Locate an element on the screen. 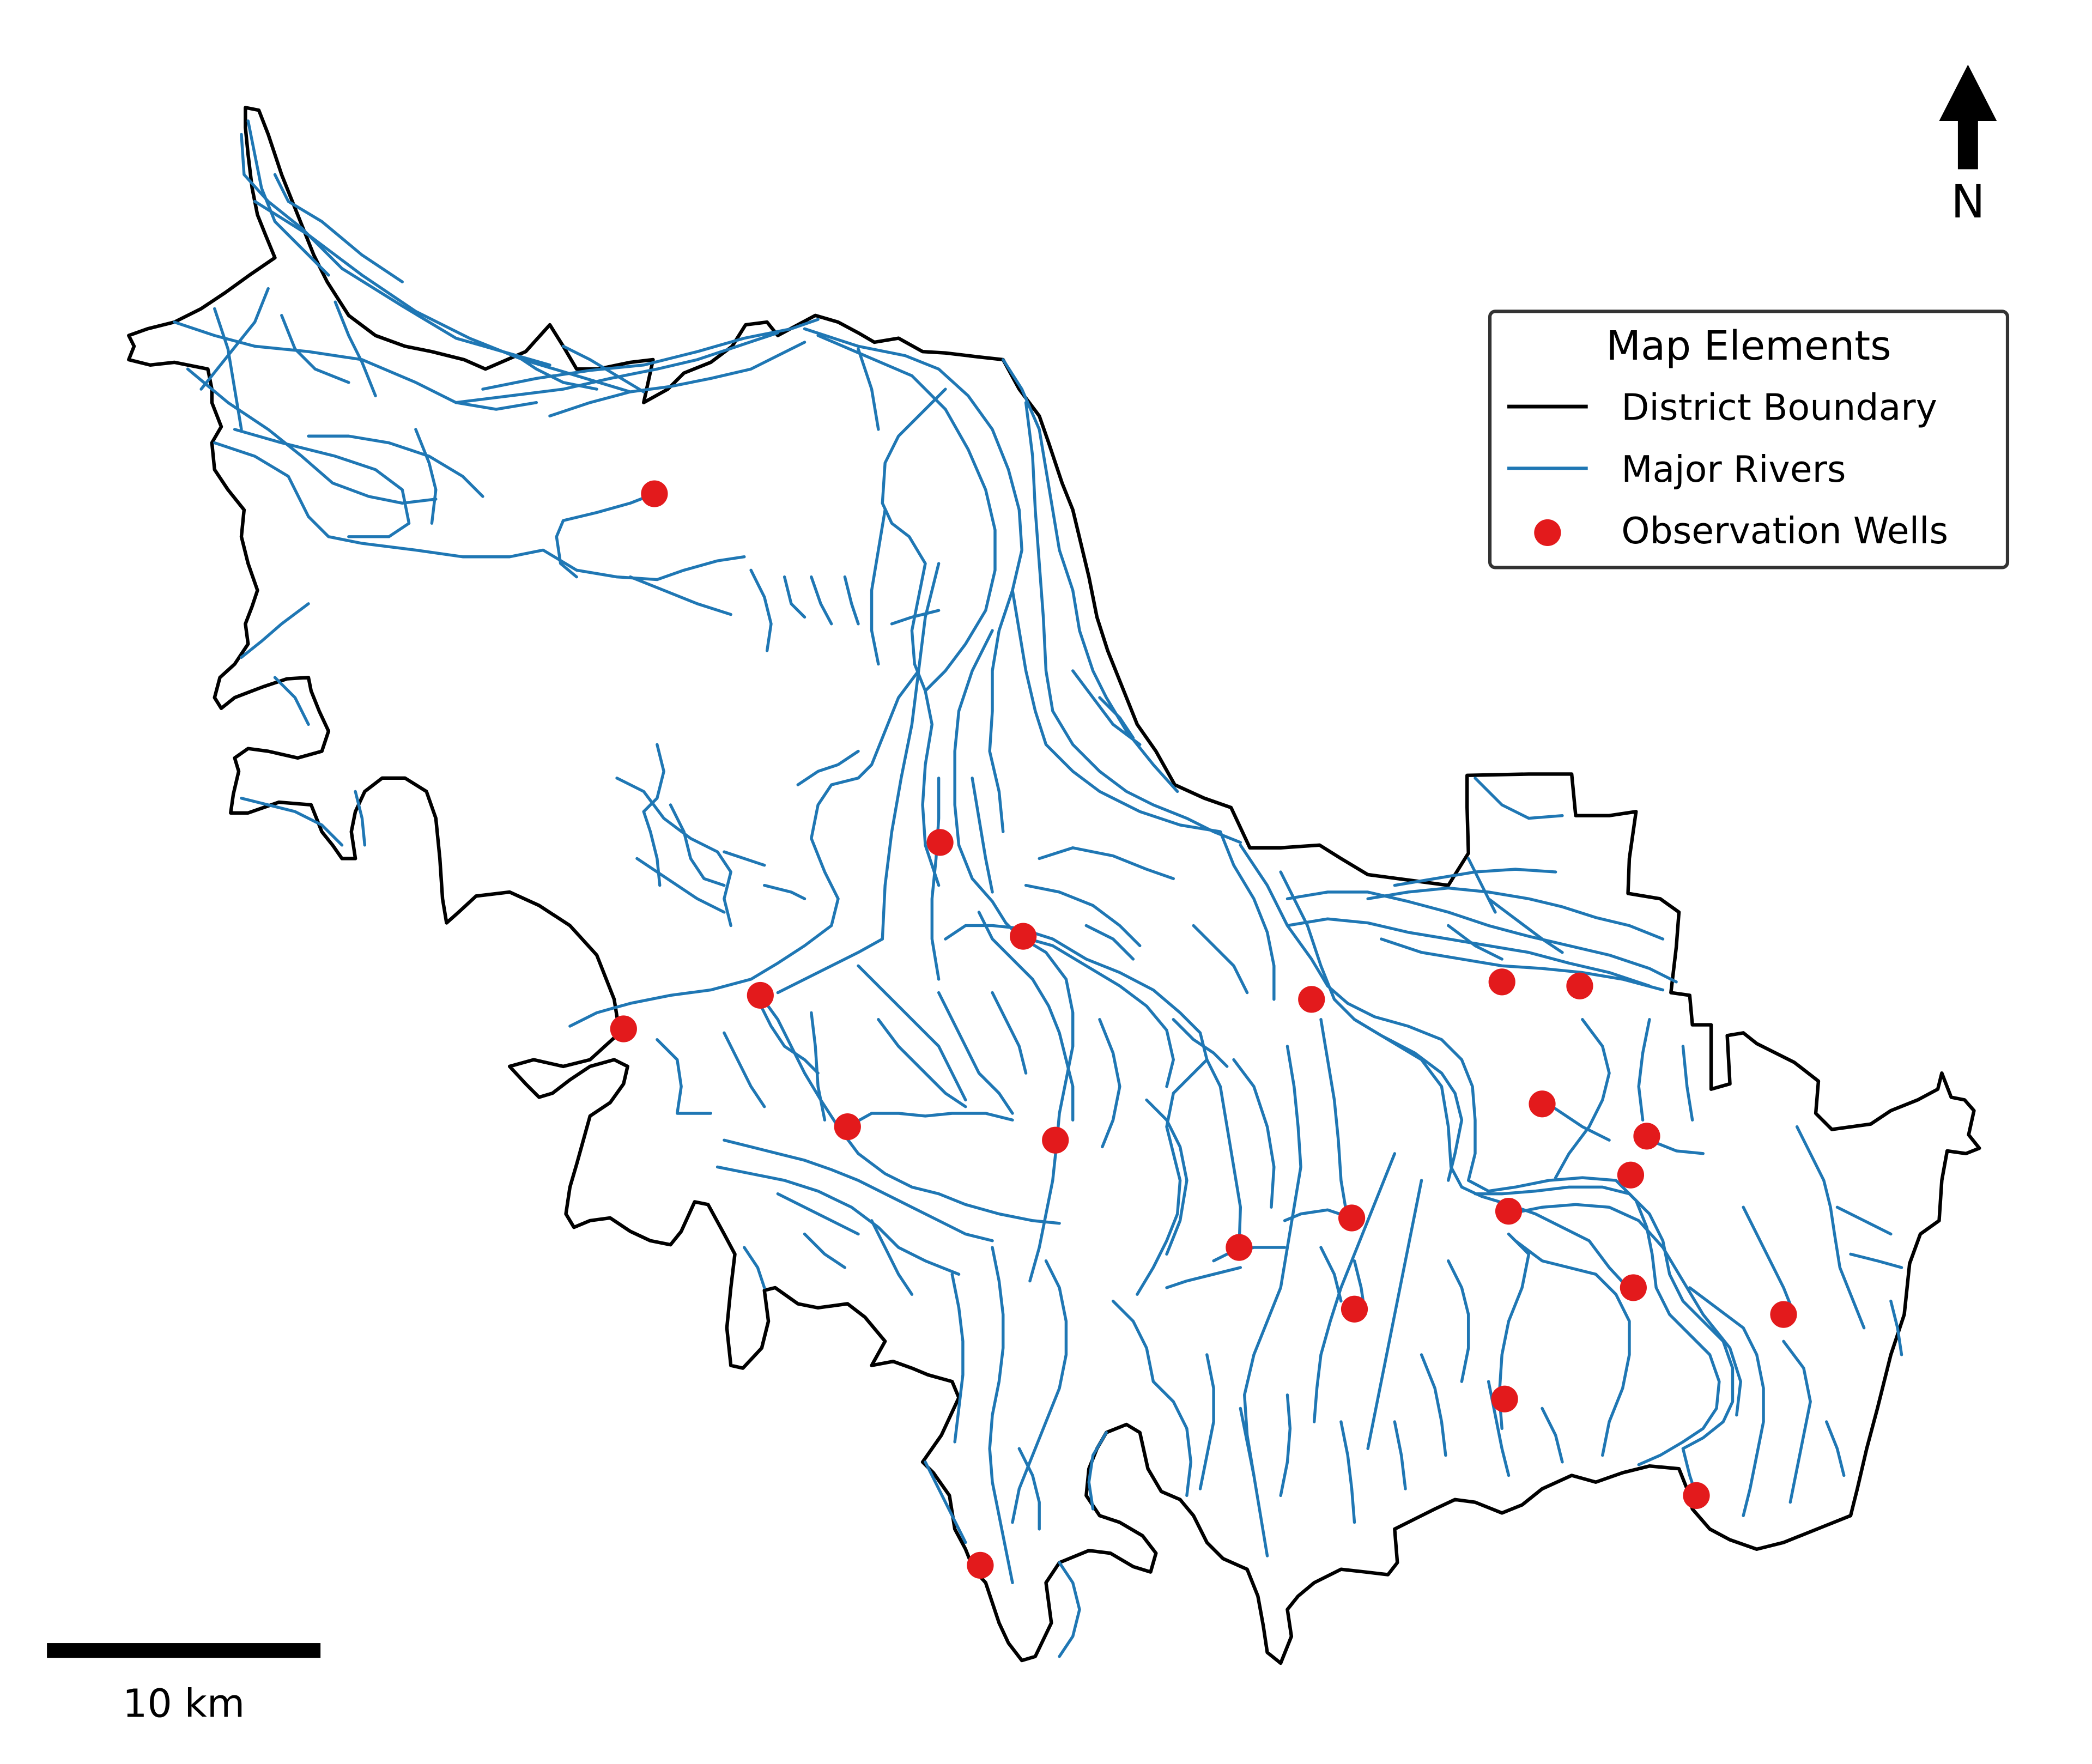 This screenshot has width=2092, height=1764. legend-item-label: Major Rivers is located at coordinates (1733, 469).